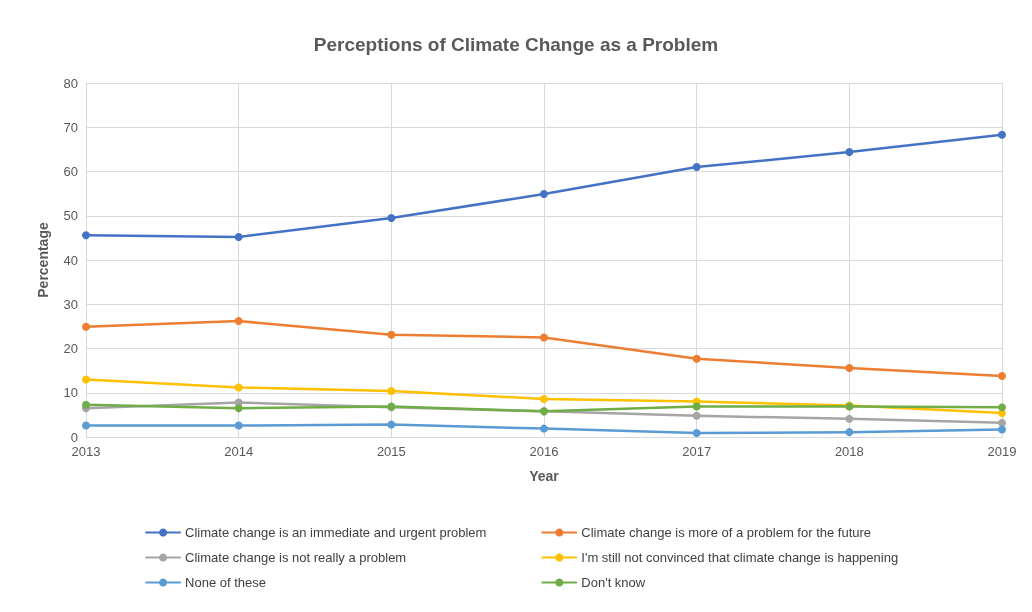  Describe the element at coordinates (70, 260) in the screenshot. I see `y-tick-label: 40` at that location.